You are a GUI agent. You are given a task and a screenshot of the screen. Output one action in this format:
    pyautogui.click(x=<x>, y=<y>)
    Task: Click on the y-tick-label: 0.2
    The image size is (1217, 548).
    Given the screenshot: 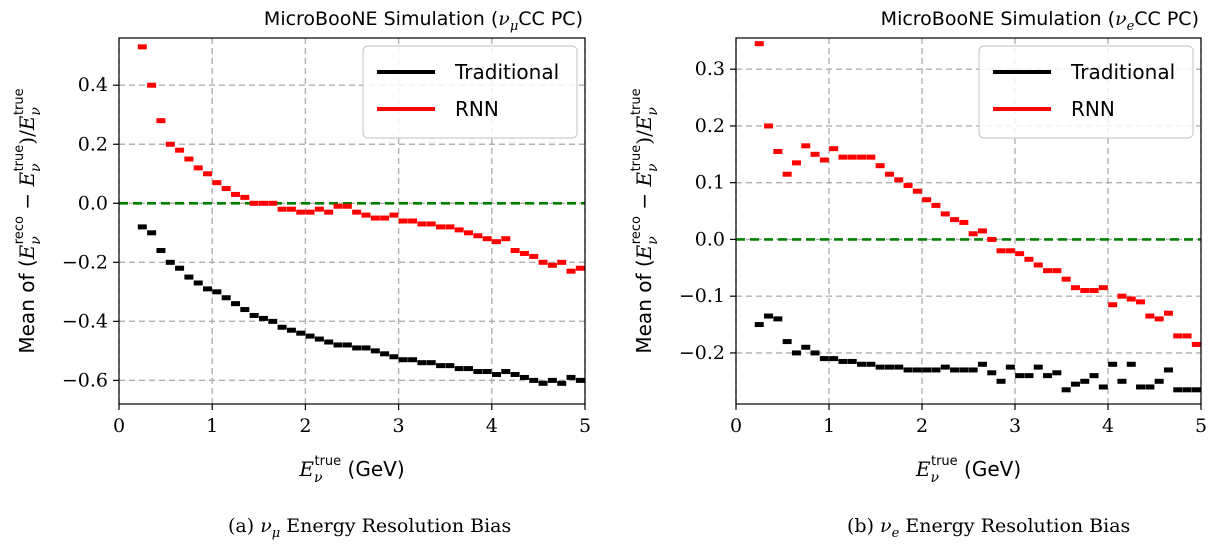 What is the action you would take?
    pyautogui.click(x=710, y=126)
    